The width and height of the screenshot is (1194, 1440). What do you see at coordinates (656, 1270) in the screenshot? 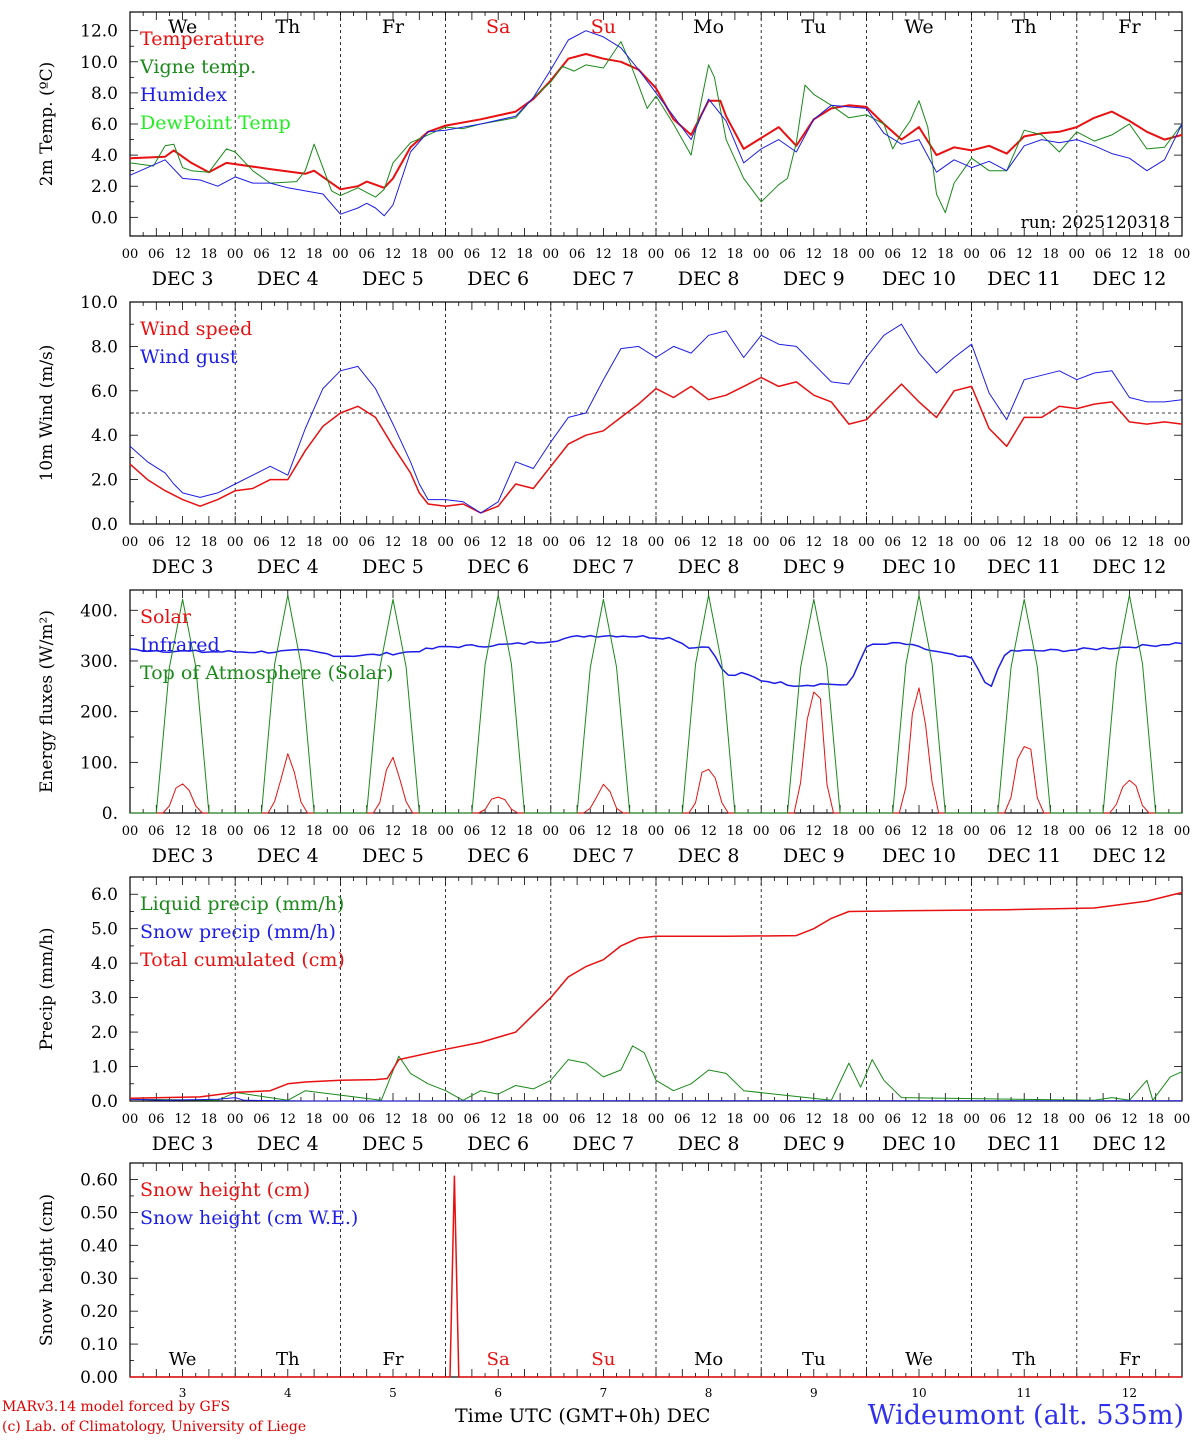
I see `panel-snow` at bounding box center [656, 1270].